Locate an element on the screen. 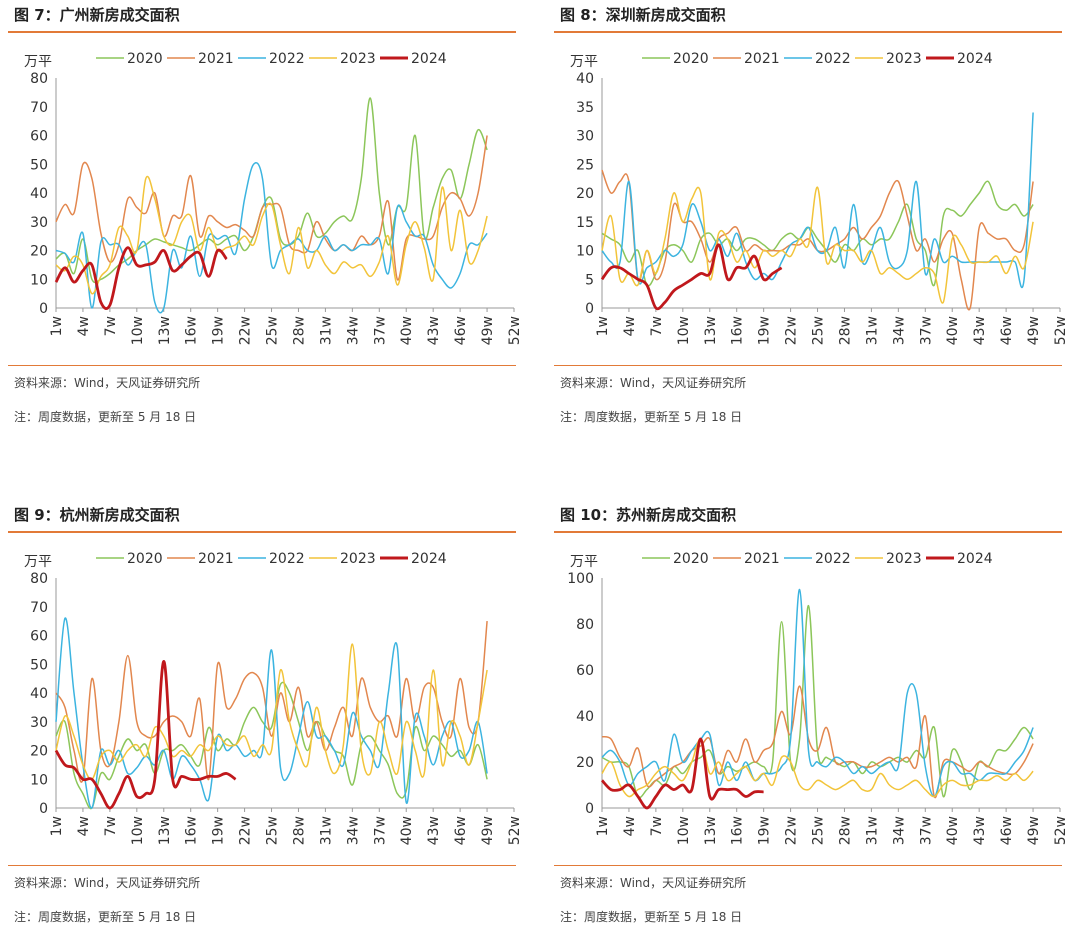  chart-title: 图 8：深圳新房成交面积 is located at coordinates (643, 15).